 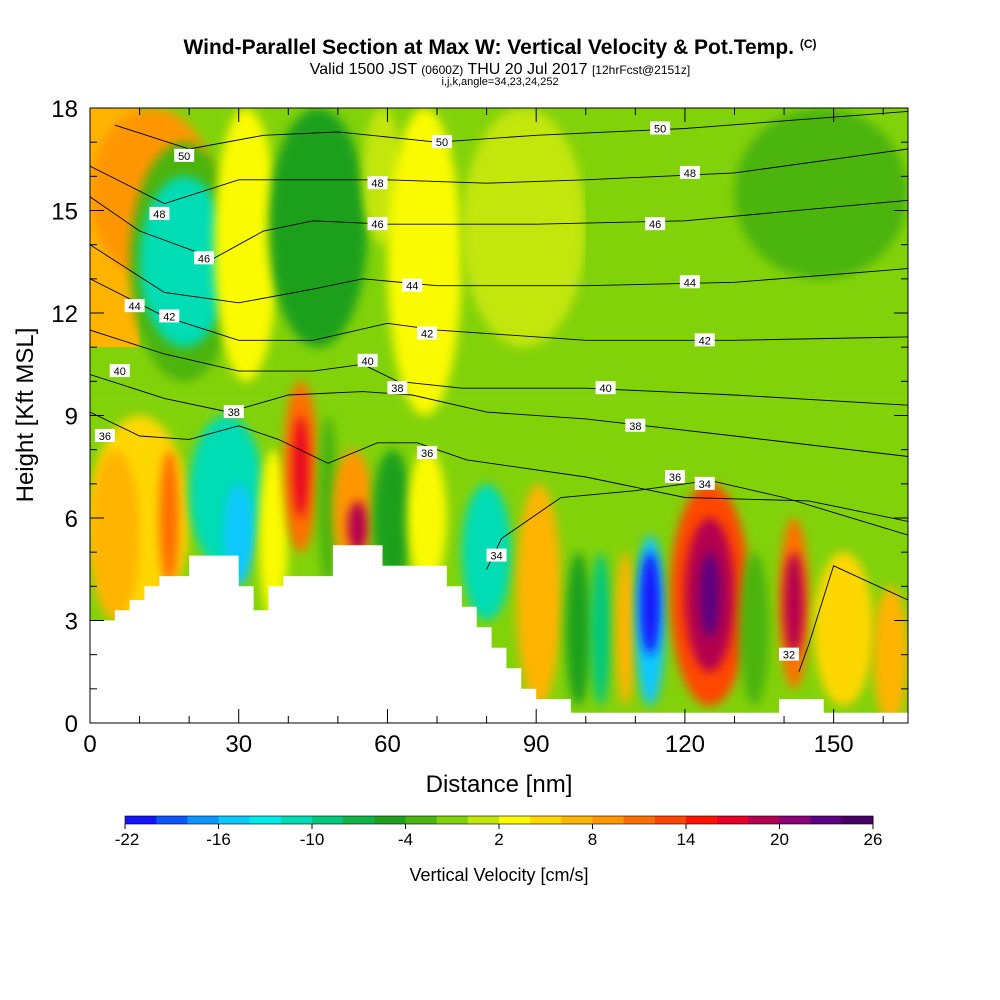 What do you see at coordinates (405, 839) in the screenshot?
I see `colorbar-tick-label: -4` at bounding box center [405, 839].